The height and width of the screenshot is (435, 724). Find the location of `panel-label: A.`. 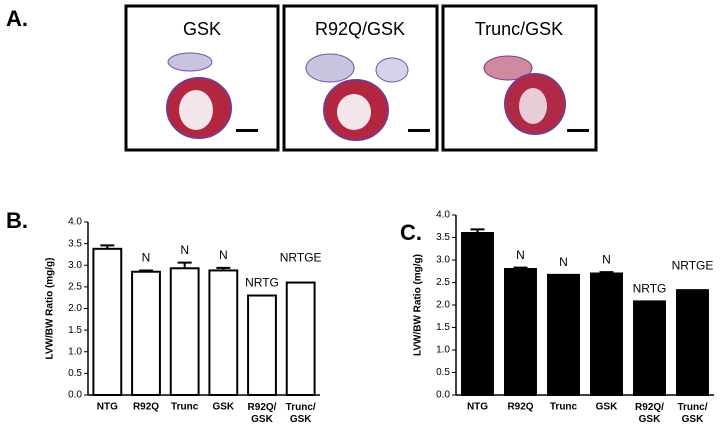

panel-label: A. is located at coordinates (17, 18).